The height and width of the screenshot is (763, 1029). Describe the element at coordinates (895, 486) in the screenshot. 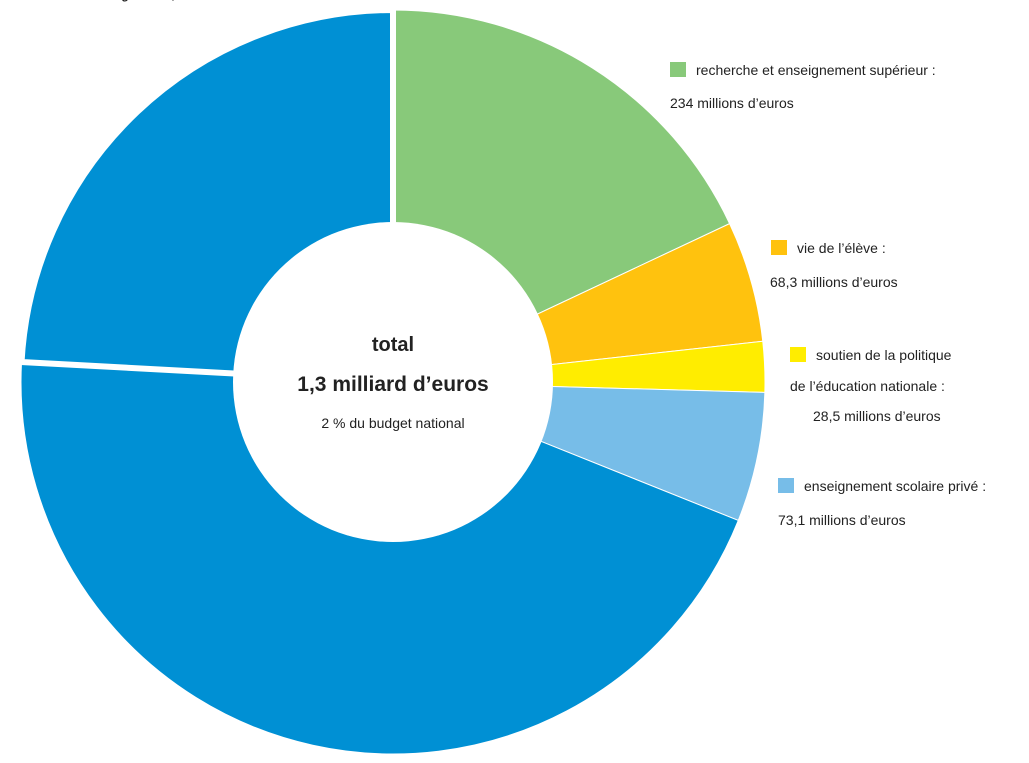

I see `legend-text: enseignement scolaire privé :` at that location.